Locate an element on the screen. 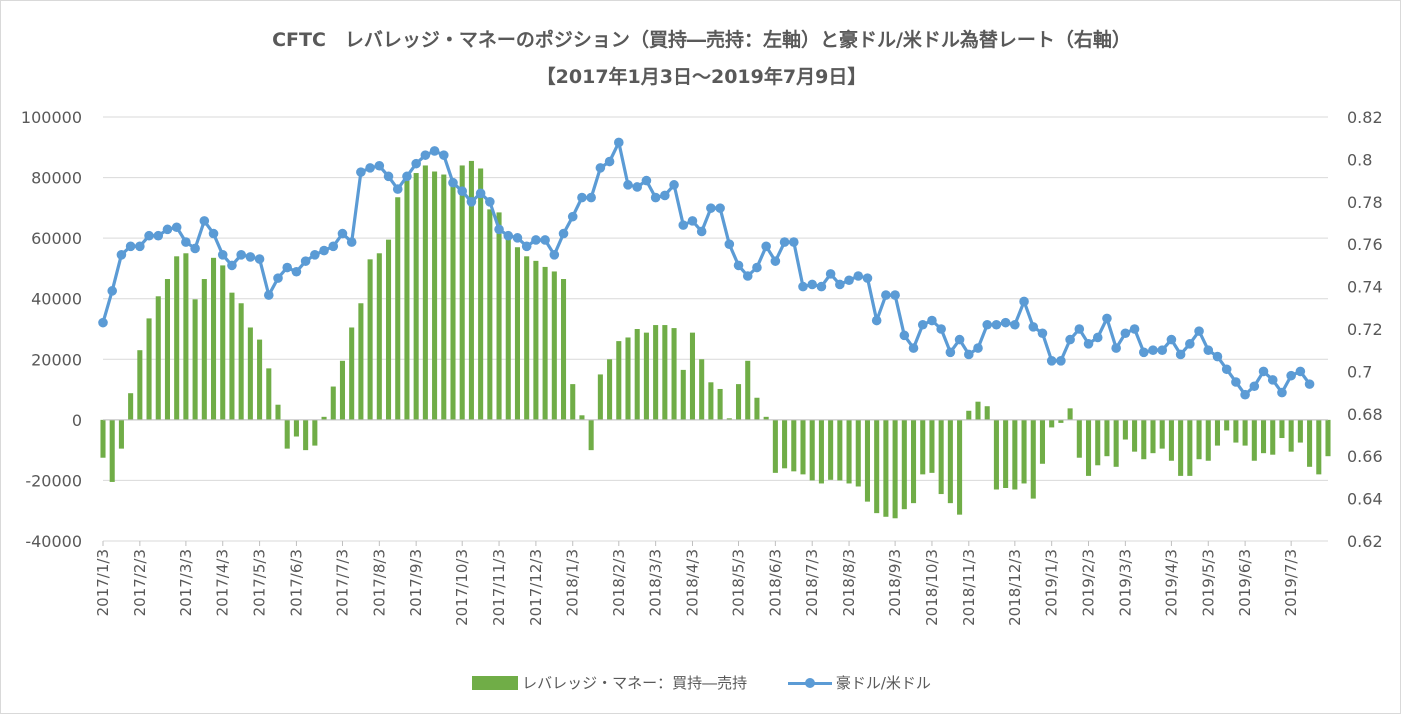  right-axis-tick-label: 0.82 is located at coordinates (1365, 117).